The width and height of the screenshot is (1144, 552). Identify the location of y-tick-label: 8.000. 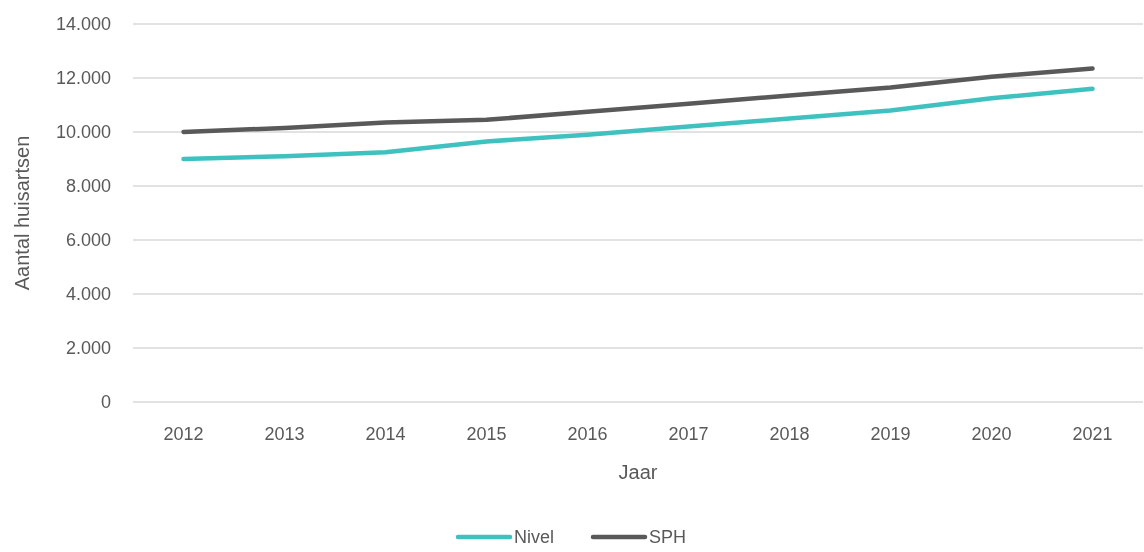
(88, 186).